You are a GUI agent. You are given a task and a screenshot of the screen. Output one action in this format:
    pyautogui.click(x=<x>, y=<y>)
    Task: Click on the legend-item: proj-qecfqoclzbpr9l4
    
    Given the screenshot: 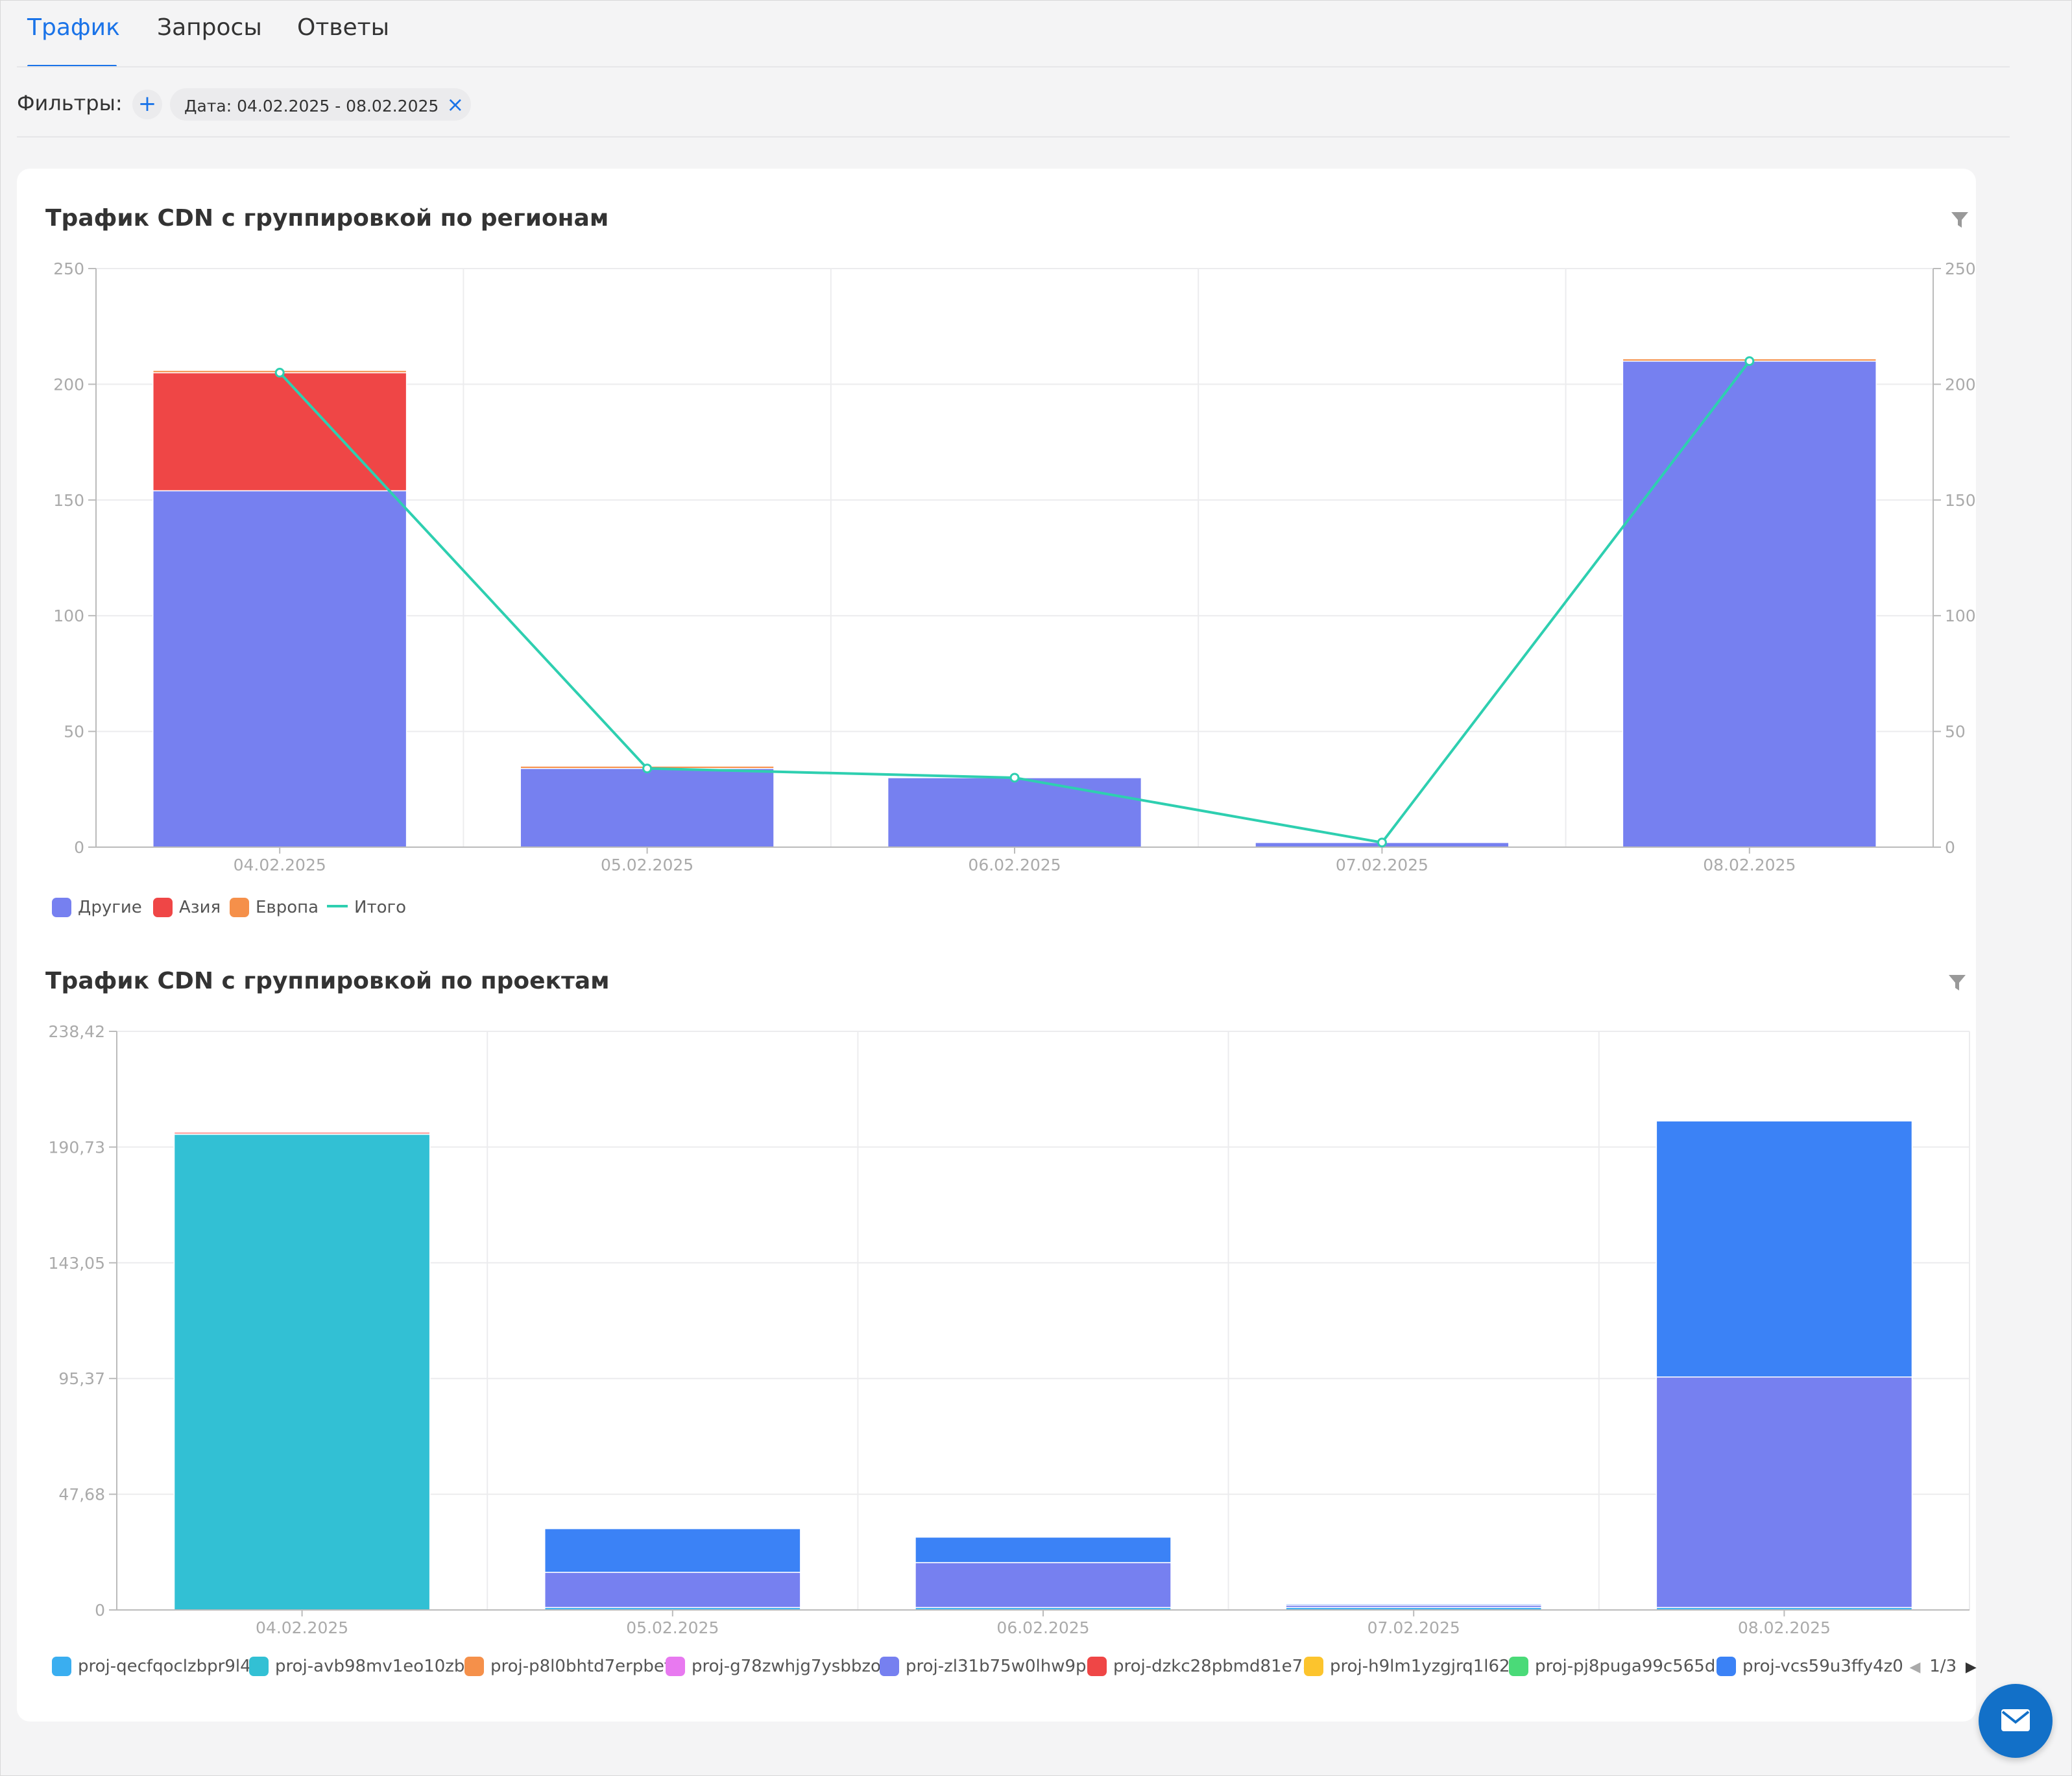 What is the action you would take?
    pyautogui.click(x=151, y=1666)
    